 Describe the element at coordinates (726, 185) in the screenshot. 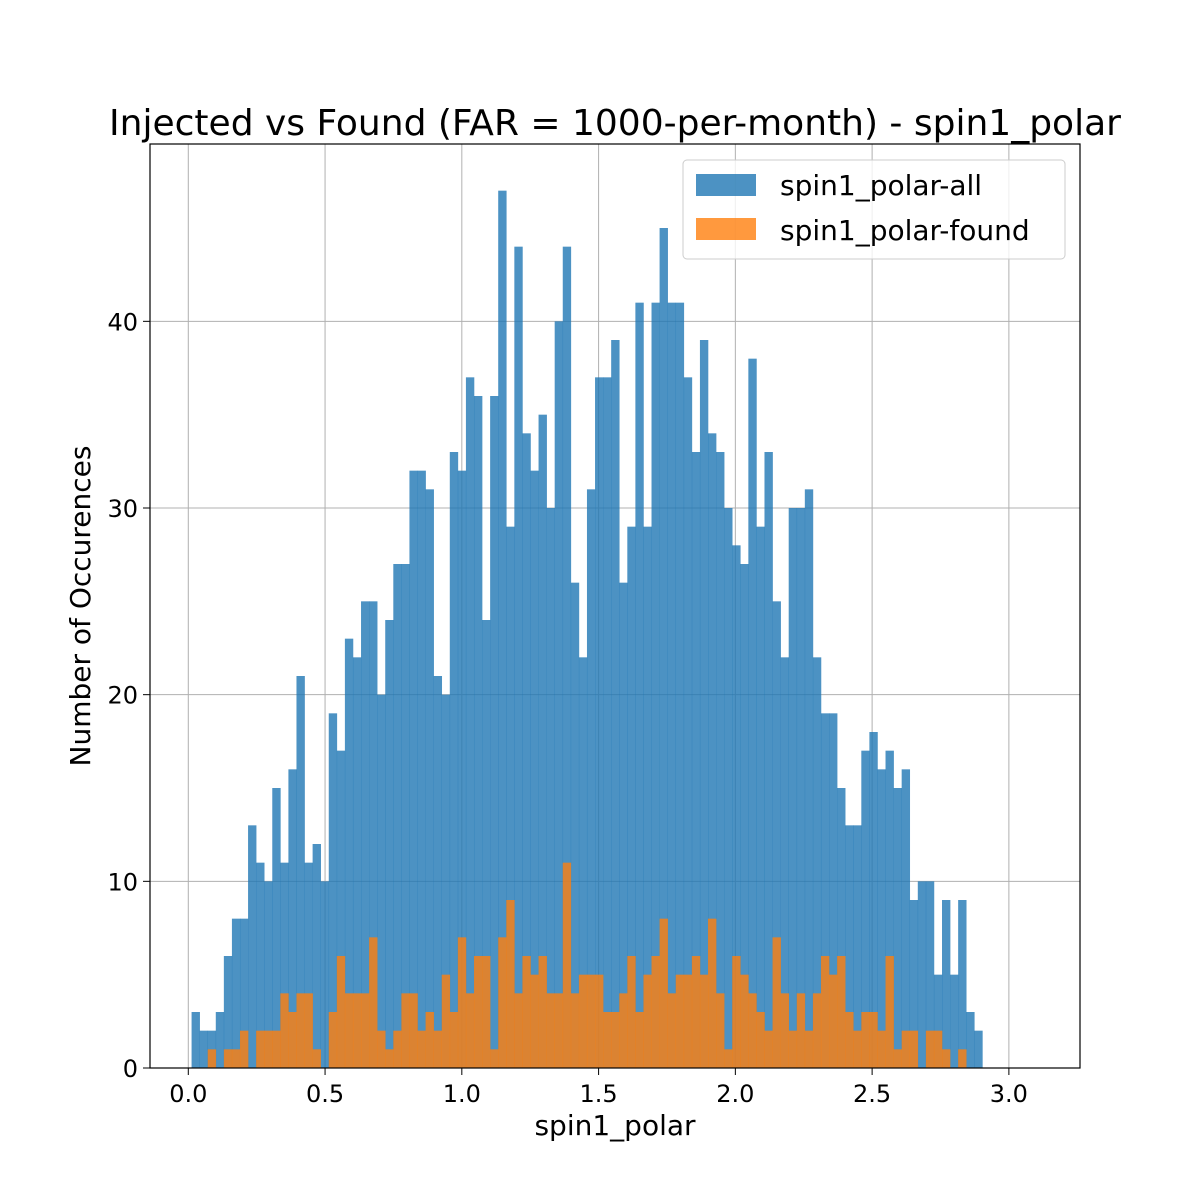

I see `legend-swatch-all` at that location.